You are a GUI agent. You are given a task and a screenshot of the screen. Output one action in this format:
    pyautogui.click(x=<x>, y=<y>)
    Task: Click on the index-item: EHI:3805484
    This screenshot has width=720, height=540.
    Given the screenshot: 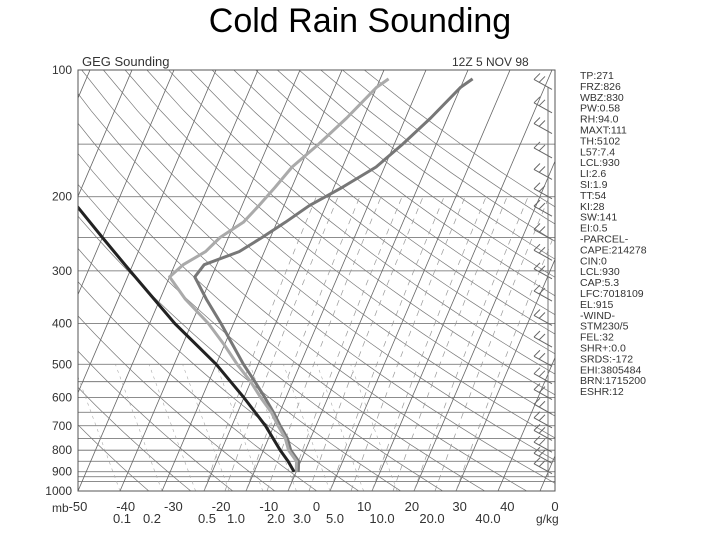 What is the action you would take?
    pyautogui.click(x=610, y=370)
    